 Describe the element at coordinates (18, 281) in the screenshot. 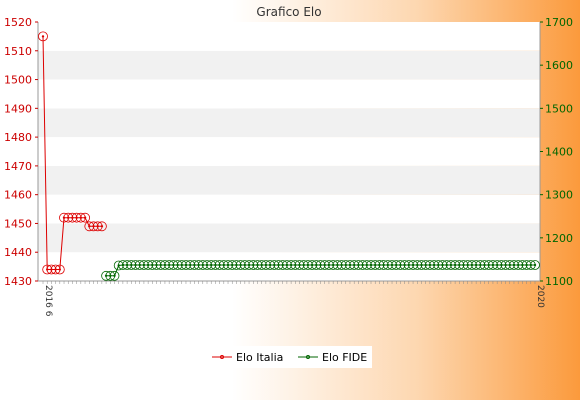

I see `y-left-tick-label: 1430` at that location.